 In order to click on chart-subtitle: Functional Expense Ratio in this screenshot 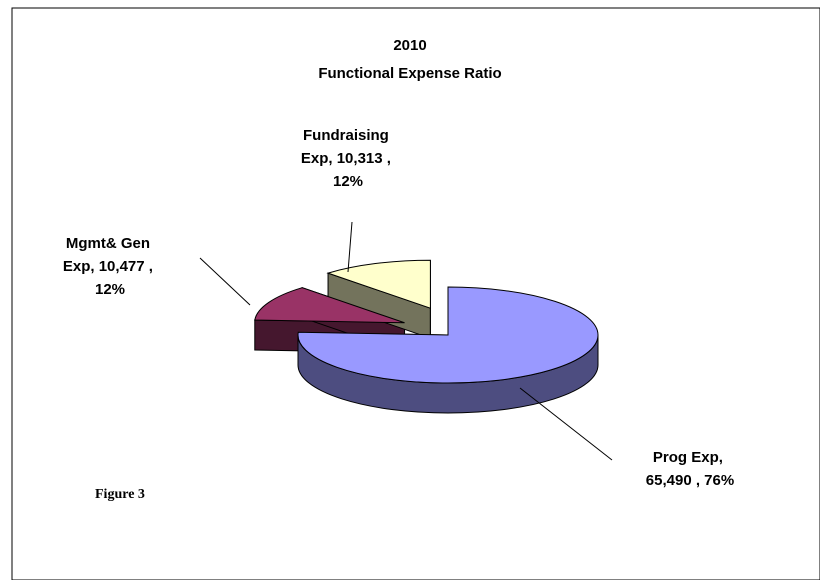, I will do `click(409, 73)`.